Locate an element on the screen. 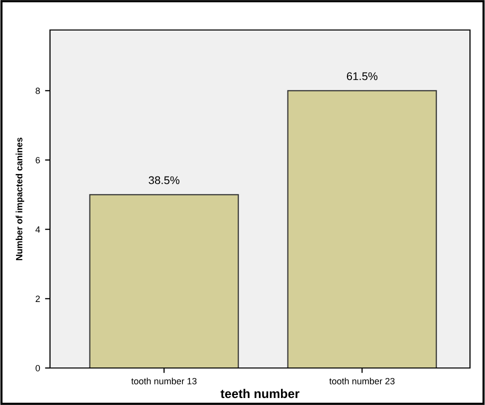 Image resolution: width=485 pixels, height=405 pixels. x-tick-label: tooth number 23 is located at coordinates (362, 381).